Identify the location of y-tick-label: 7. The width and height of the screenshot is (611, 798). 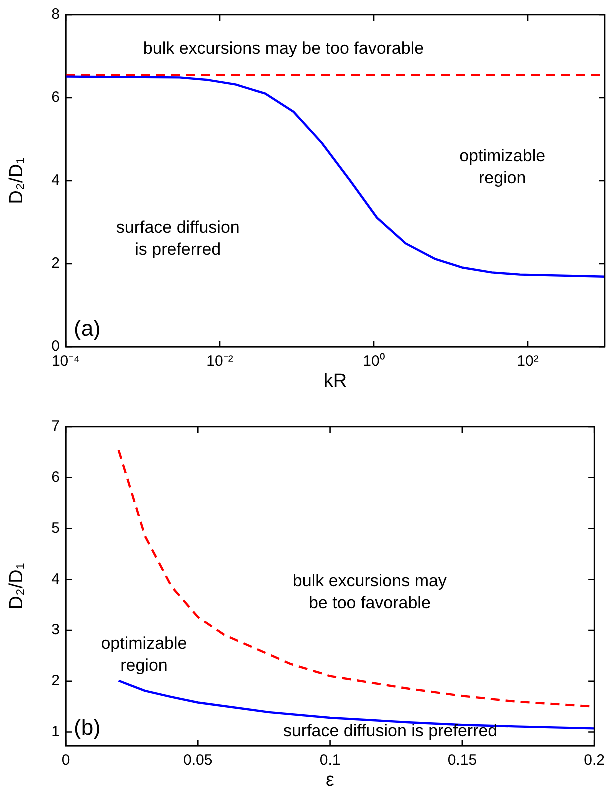
(56, 427).